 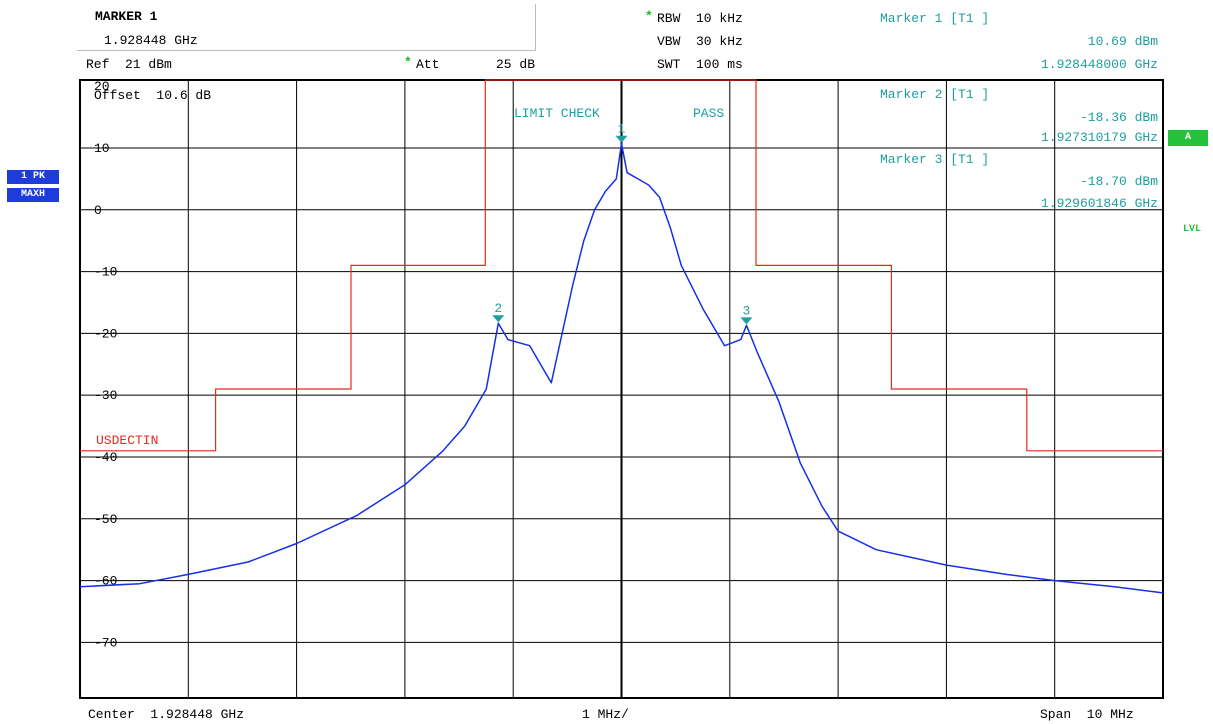 I want to click on marker-number: 1, so click(x=622, y=129).